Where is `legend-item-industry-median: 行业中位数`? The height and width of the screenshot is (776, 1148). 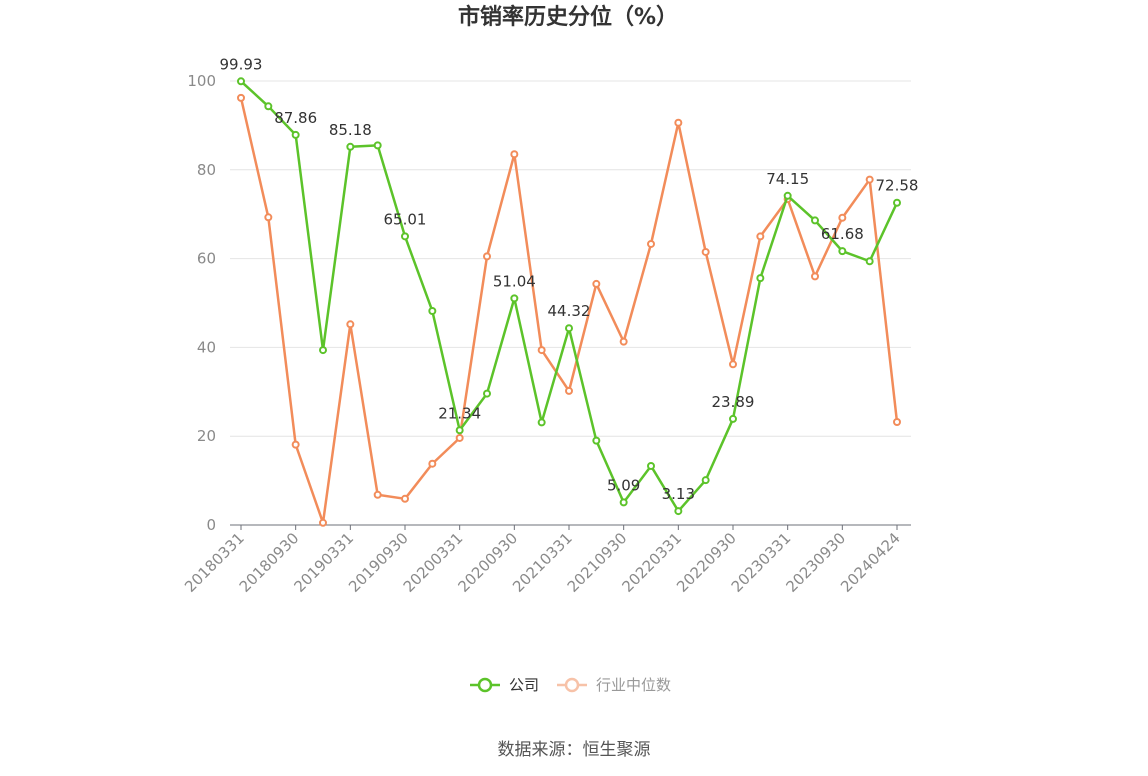 legend-item-industry-median: 行业中位数 is located at coordinates (614, 685).